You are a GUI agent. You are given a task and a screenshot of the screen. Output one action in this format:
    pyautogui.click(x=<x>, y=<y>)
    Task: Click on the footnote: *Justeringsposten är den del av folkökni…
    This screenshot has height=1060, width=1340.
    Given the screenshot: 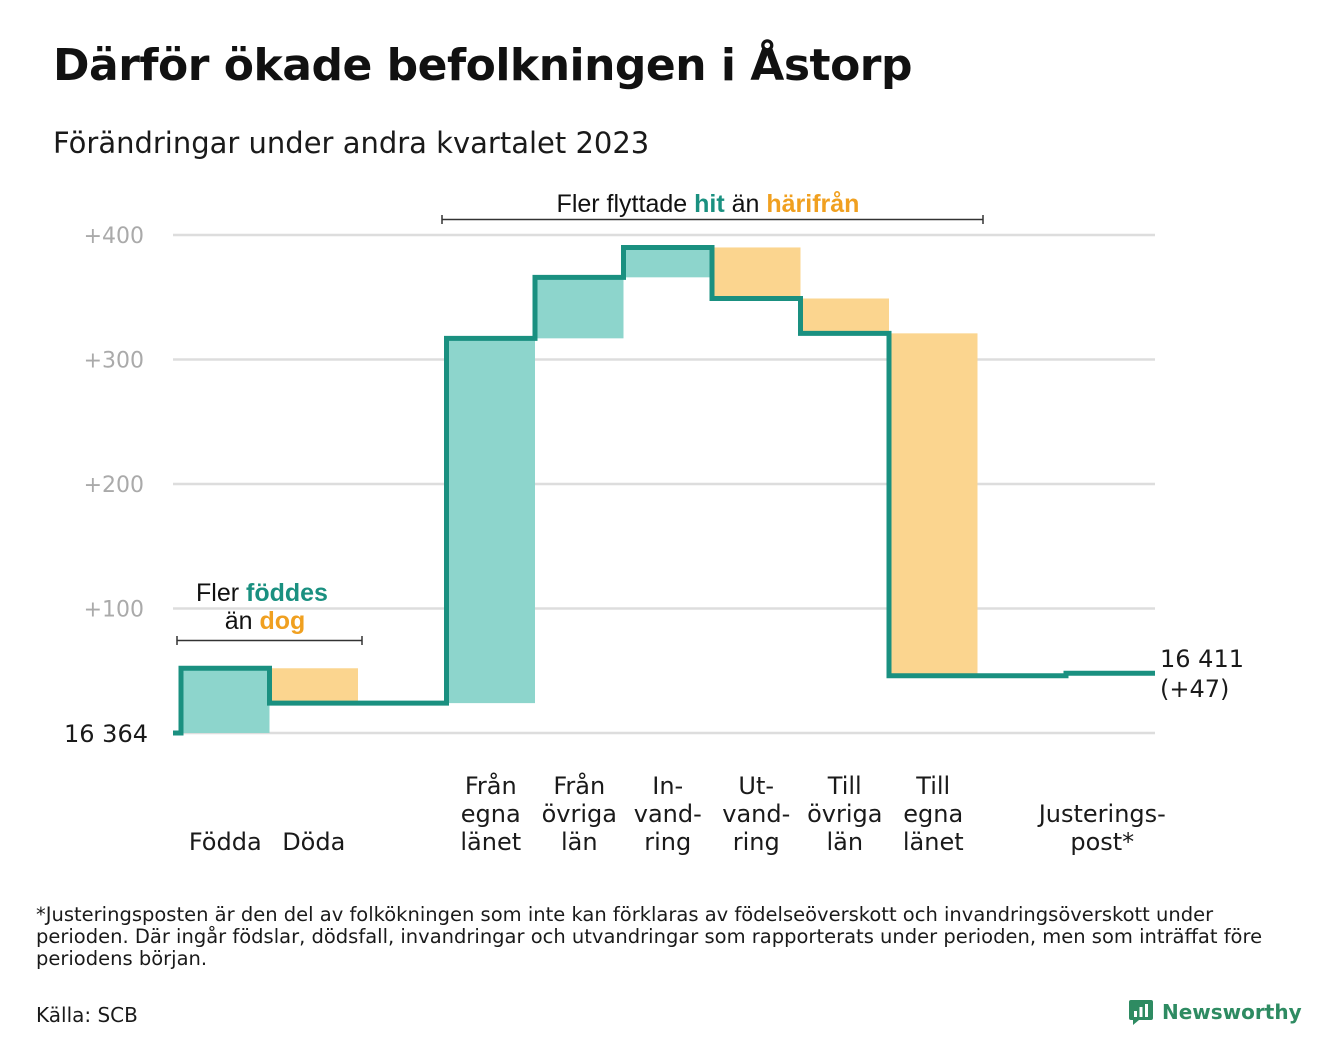 What is the action you would take?
    pyautogui.click(x=649, y=936)
    